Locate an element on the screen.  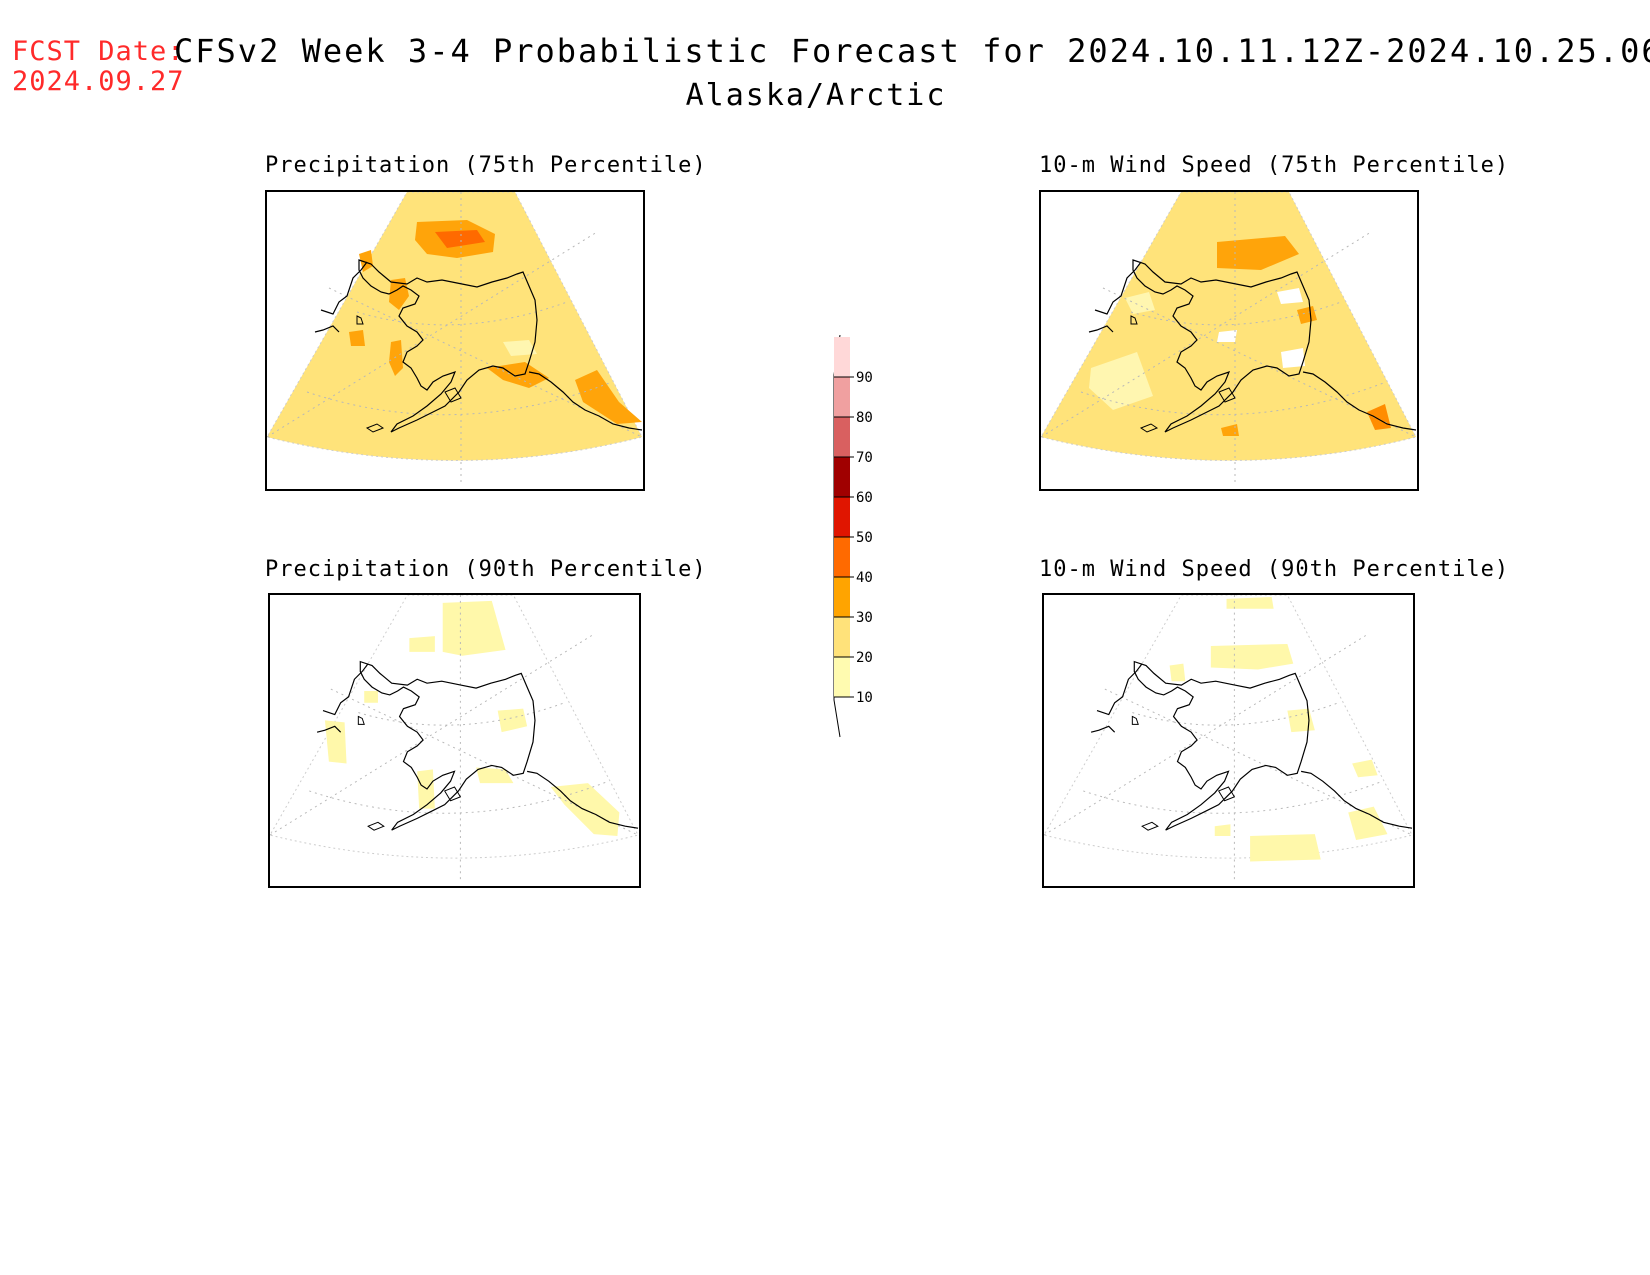
panel-title-precip-90: Precipitation (90th Percentile) is located at coordinates (486, 569).